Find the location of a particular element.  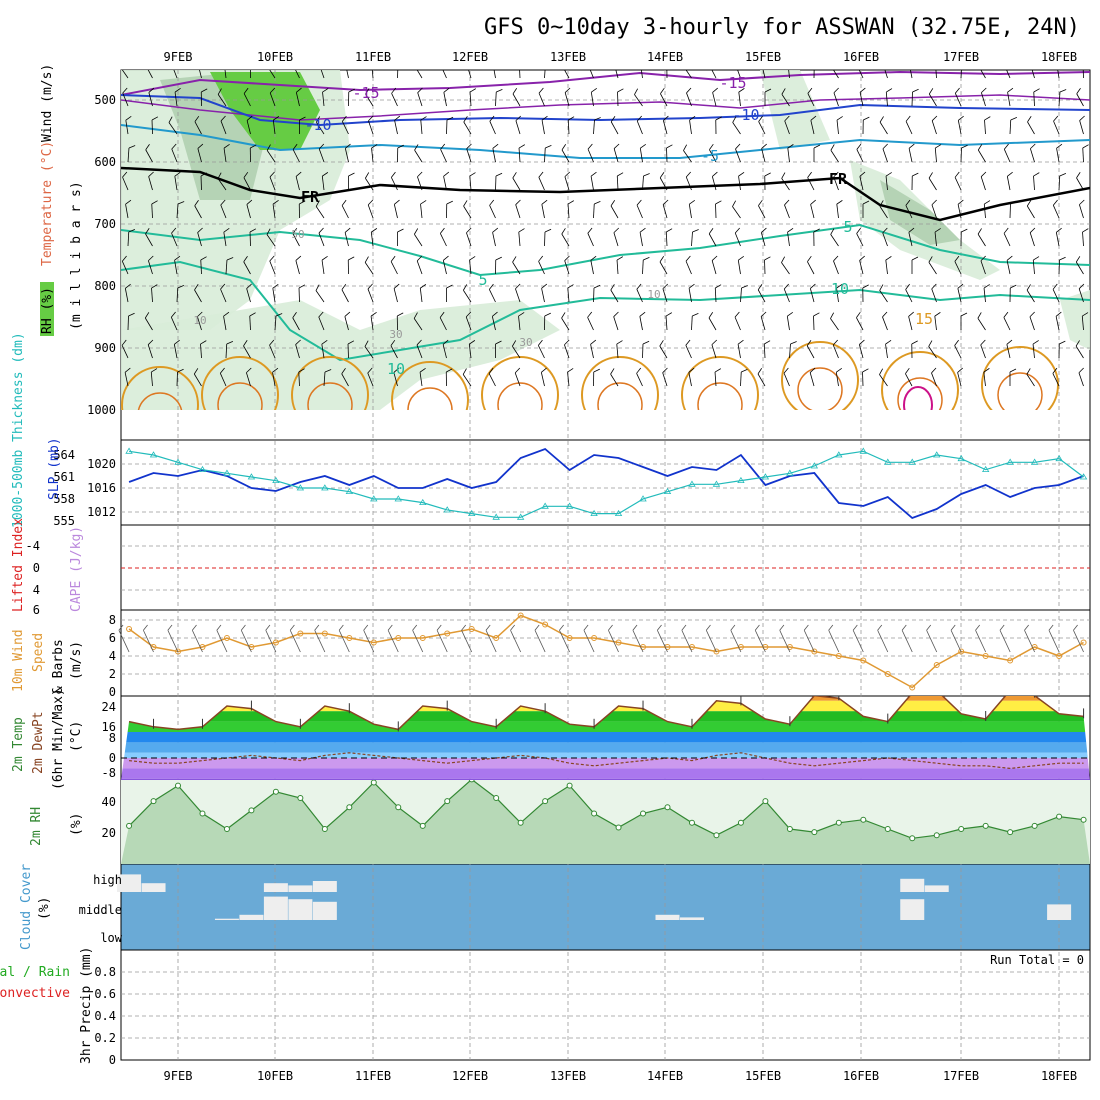

surface-wind-barb-shaft is located at coordinates (834, 641).